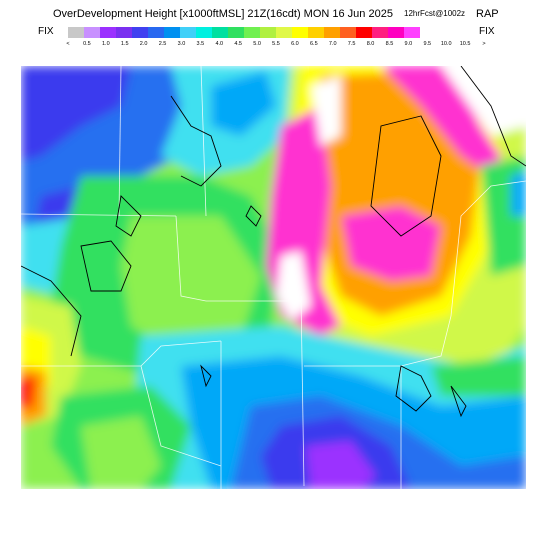 Image resolution: width=548 pixels, height=548 pixels. I want to click on tick-label: 5.0, so click(257, 44).